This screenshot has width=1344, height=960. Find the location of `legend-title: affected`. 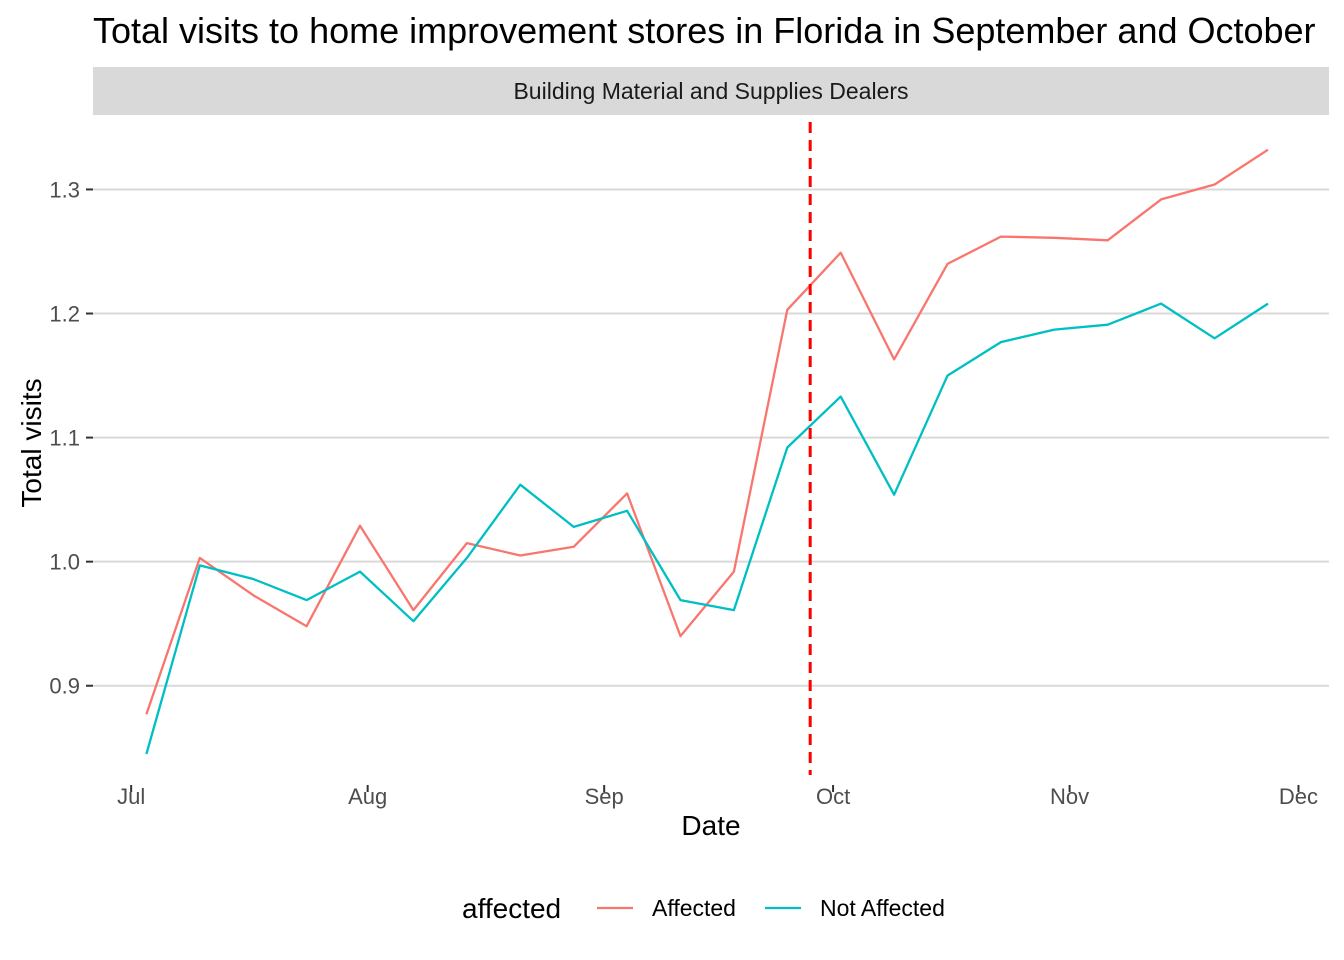

legend-title: affected is located at coordinates (511, 908).